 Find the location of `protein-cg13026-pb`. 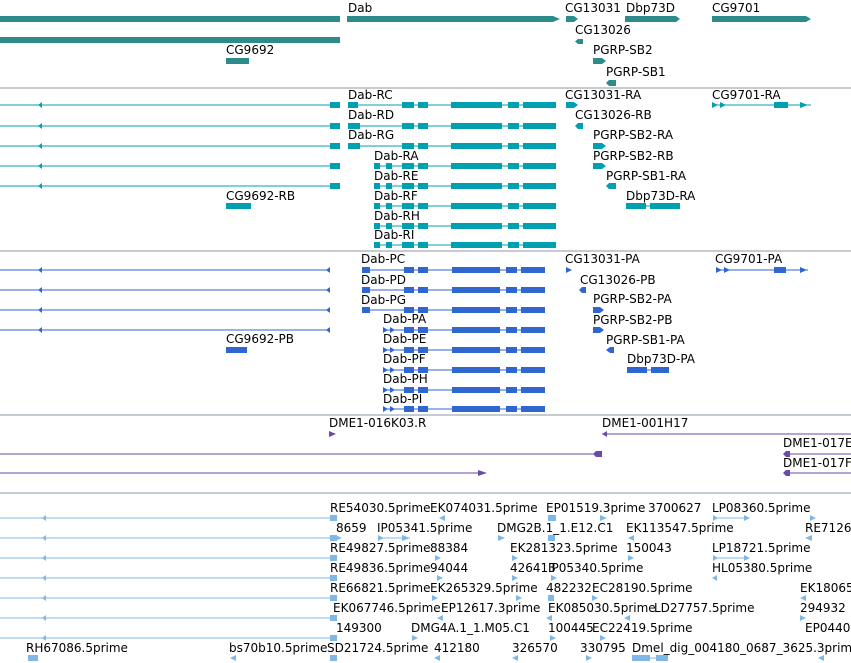

protein-cg13026-pb is located at coordinates (582, 290).